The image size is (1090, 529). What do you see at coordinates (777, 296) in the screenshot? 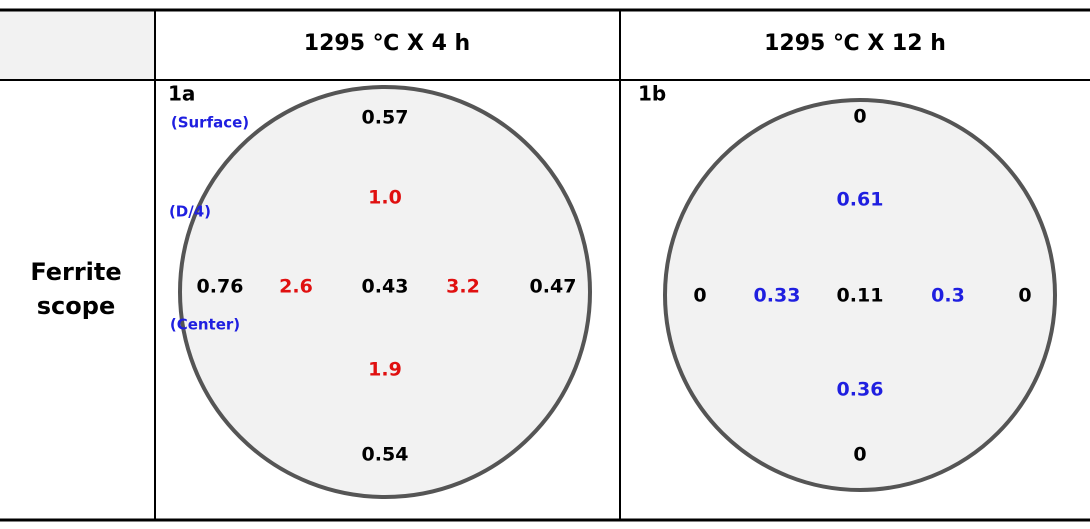
I see `reading: 0.33` at bounding box center [777, 296].